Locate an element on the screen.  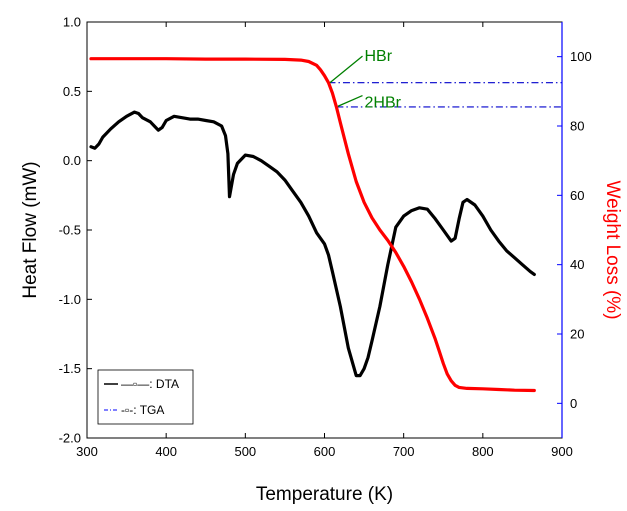
x-tick-label: 600 is located at coordinates (325, 451).